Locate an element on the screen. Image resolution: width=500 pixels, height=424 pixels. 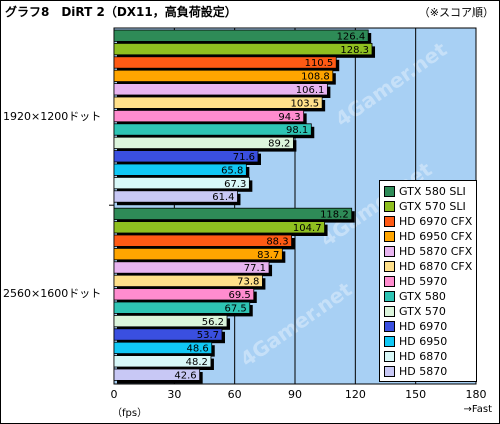
legend-label: GTX 570 SLI is located at coordinates (432, 206).